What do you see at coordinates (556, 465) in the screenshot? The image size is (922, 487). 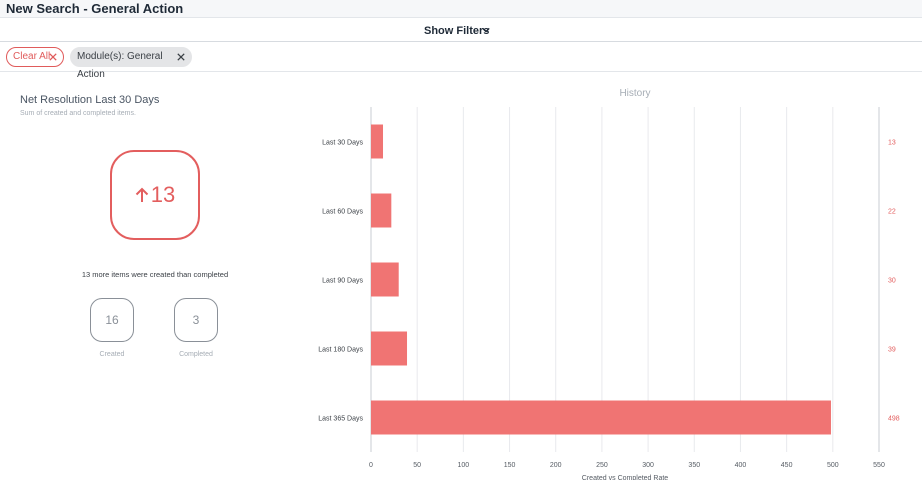 I see `x-tick-label: 200` at bounding box center [556, 465].